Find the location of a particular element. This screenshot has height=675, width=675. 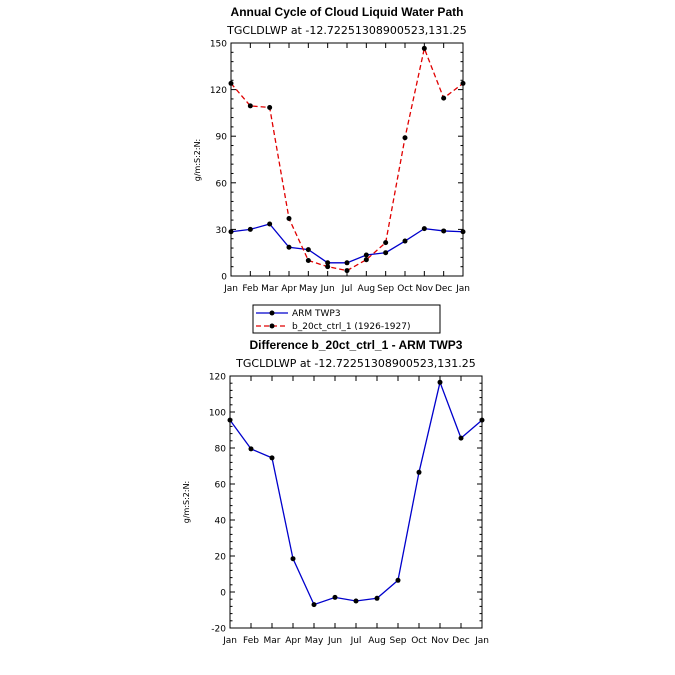

chart1-frame is located at coordinates (347, 159).